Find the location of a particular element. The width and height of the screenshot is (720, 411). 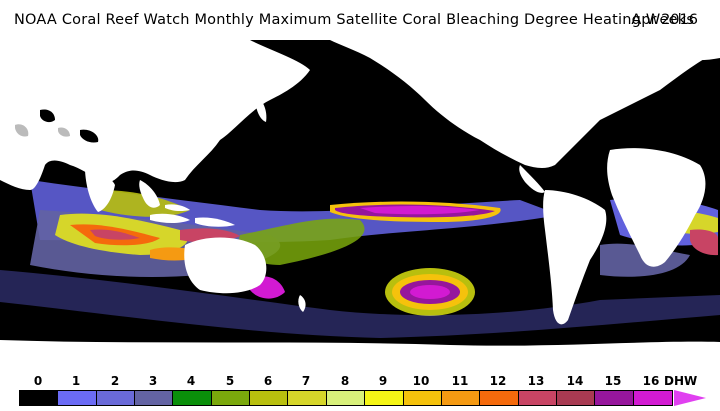

legend-tick: 8 is located at coordinates (345, 381).